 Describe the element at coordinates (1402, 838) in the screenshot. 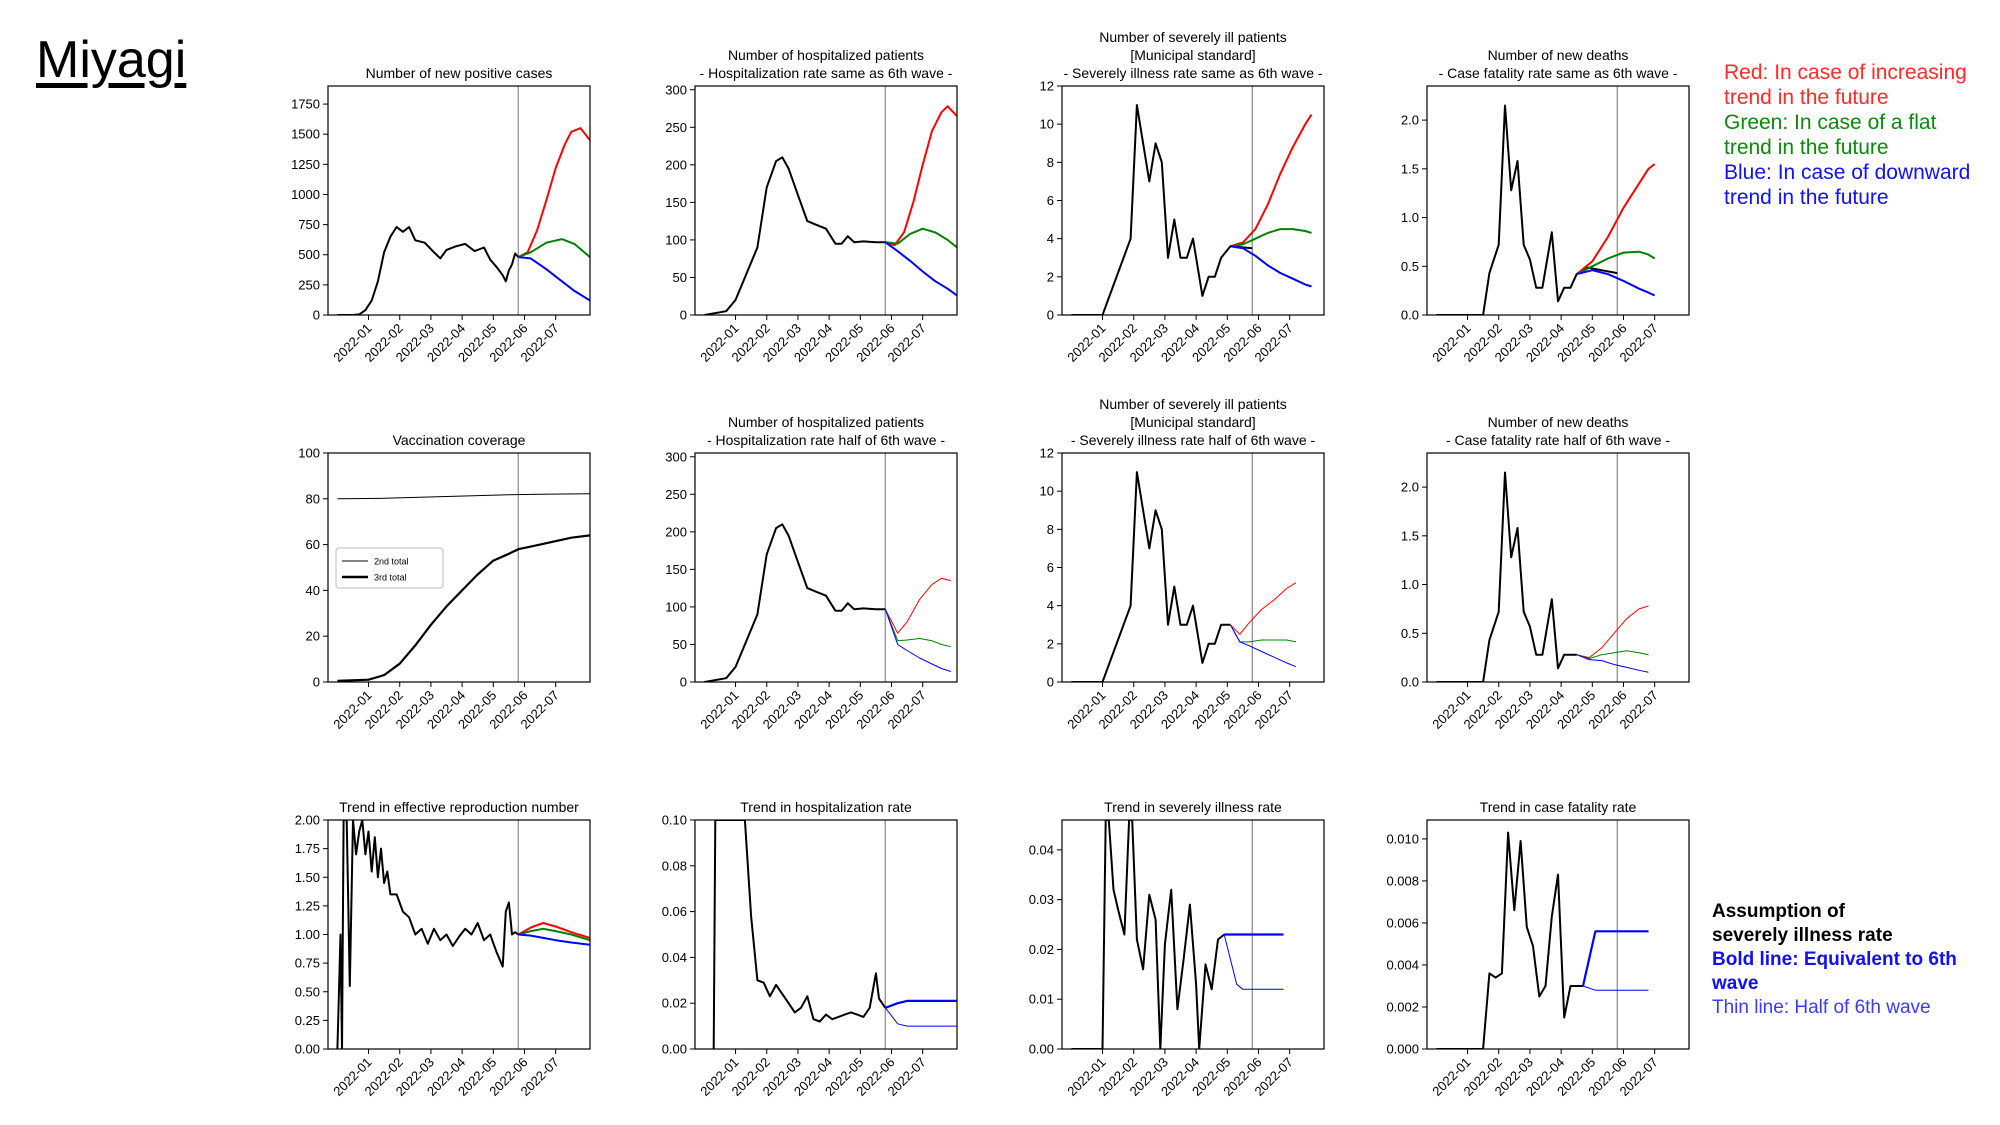

I see `y-tick-label: 0.010` at that location.